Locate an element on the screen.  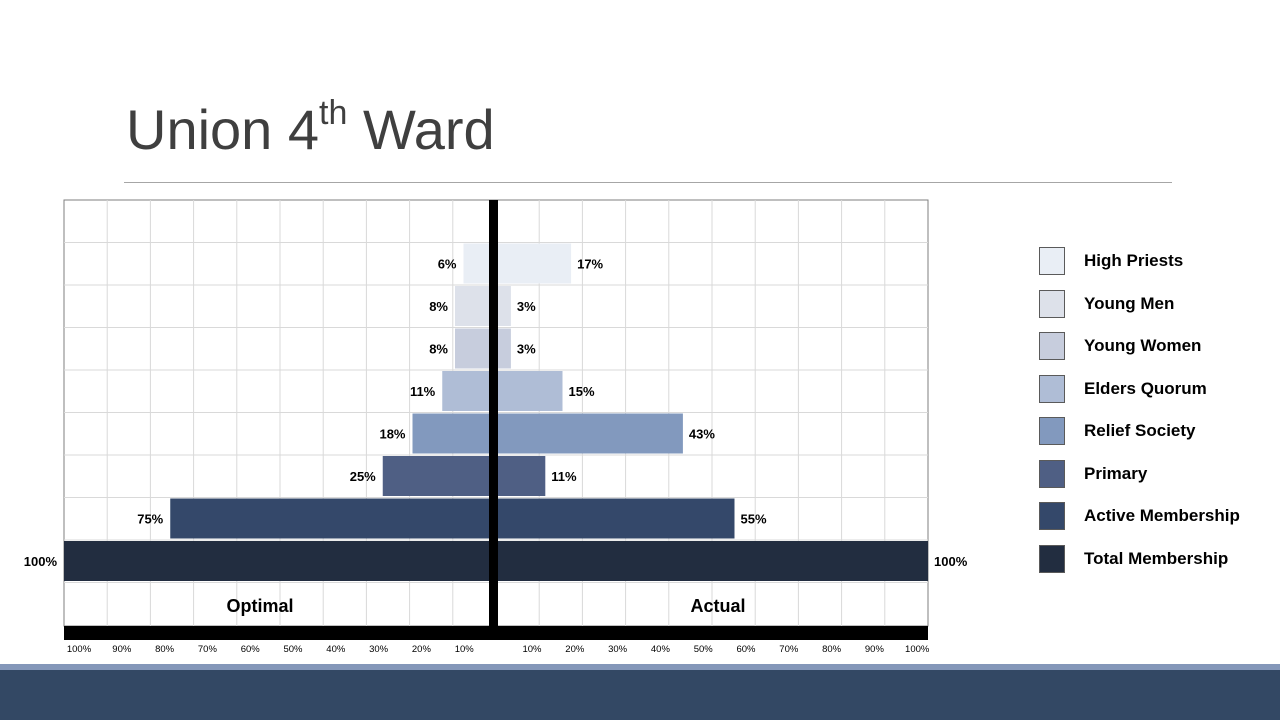
value-label-actual-primary: 11% is located at coordinates (564, 476).